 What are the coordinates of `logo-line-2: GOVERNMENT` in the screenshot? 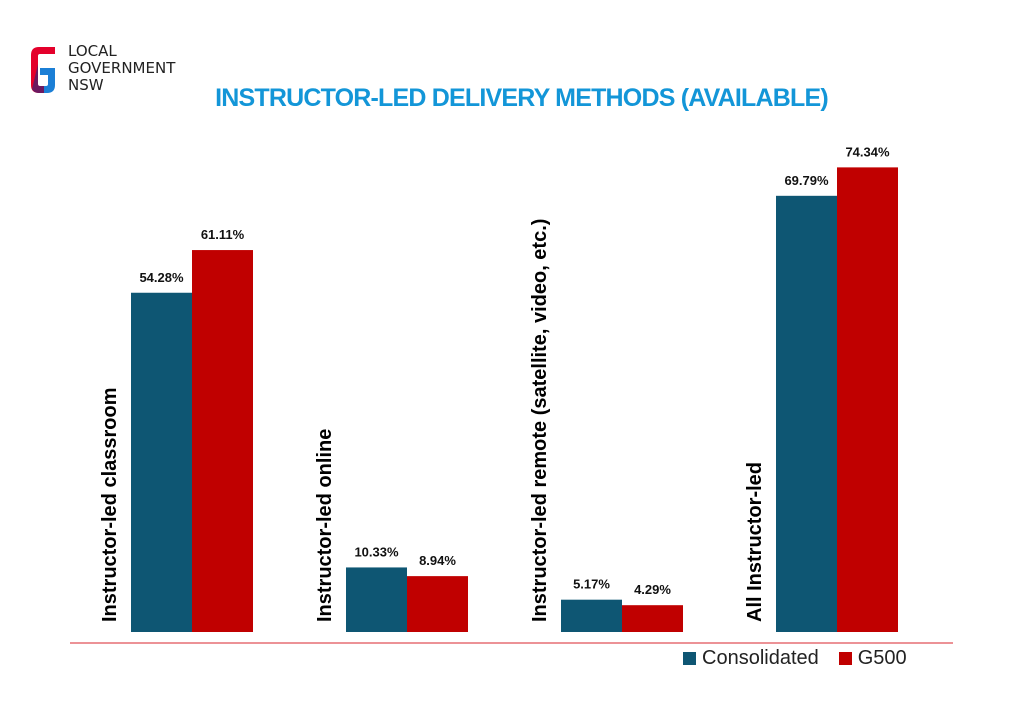 It's located at (122, 68).